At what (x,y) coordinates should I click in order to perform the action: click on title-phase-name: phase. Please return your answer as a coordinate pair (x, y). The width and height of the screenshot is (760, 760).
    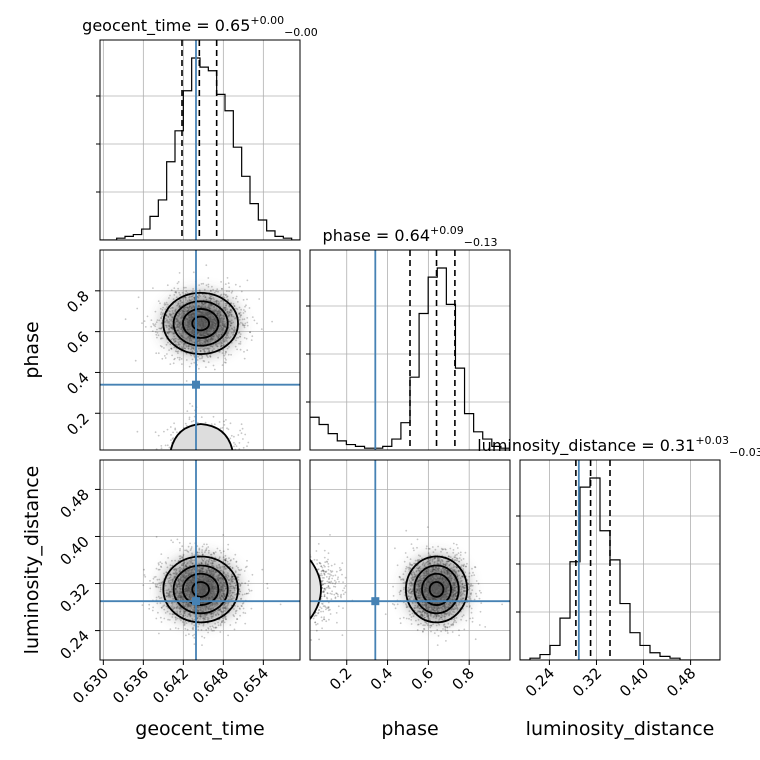
    Looking at the image, I should click on (347, 235).